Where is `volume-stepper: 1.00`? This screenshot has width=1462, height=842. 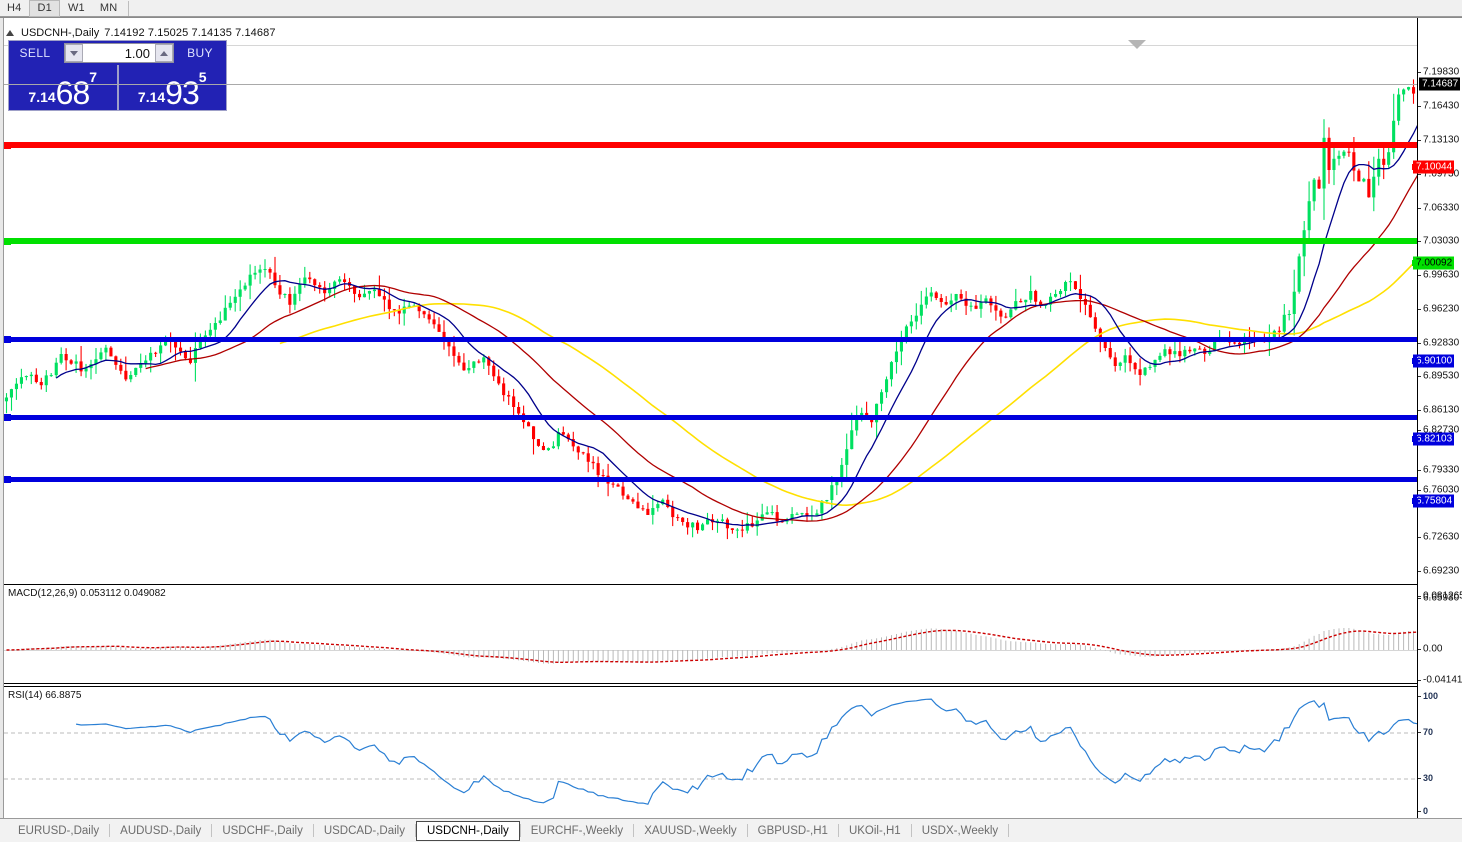 volume-stepper: 1.00 is located at coordinates (119, 53).